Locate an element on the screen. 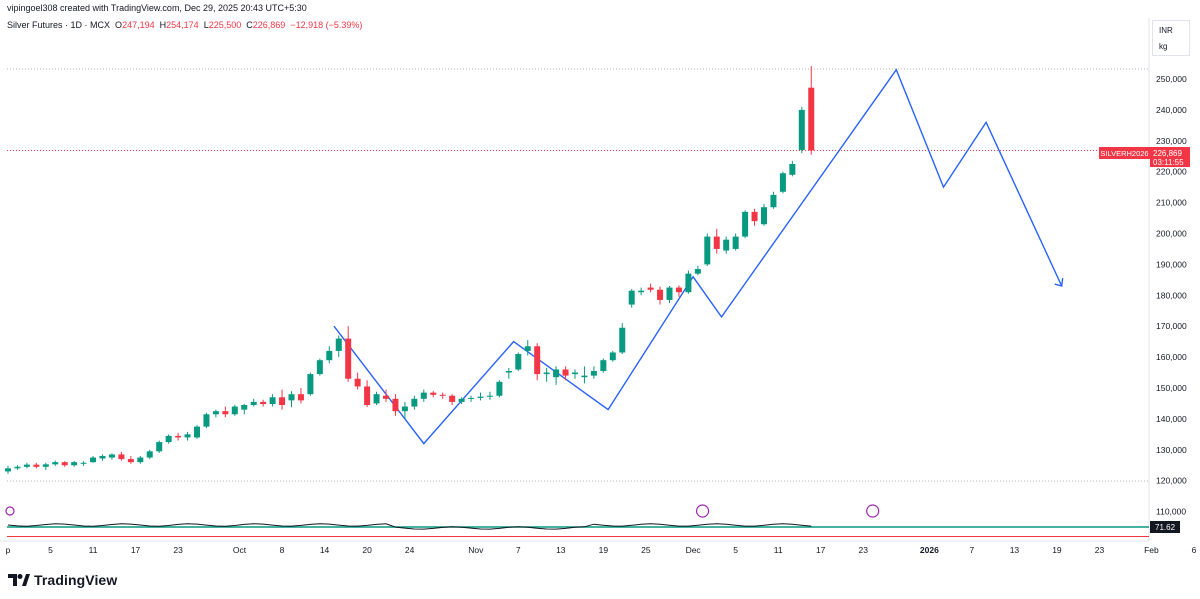 This screenshot has width=1200, height=599. x-tick-label: 8 is located at coordinates (282, 550).